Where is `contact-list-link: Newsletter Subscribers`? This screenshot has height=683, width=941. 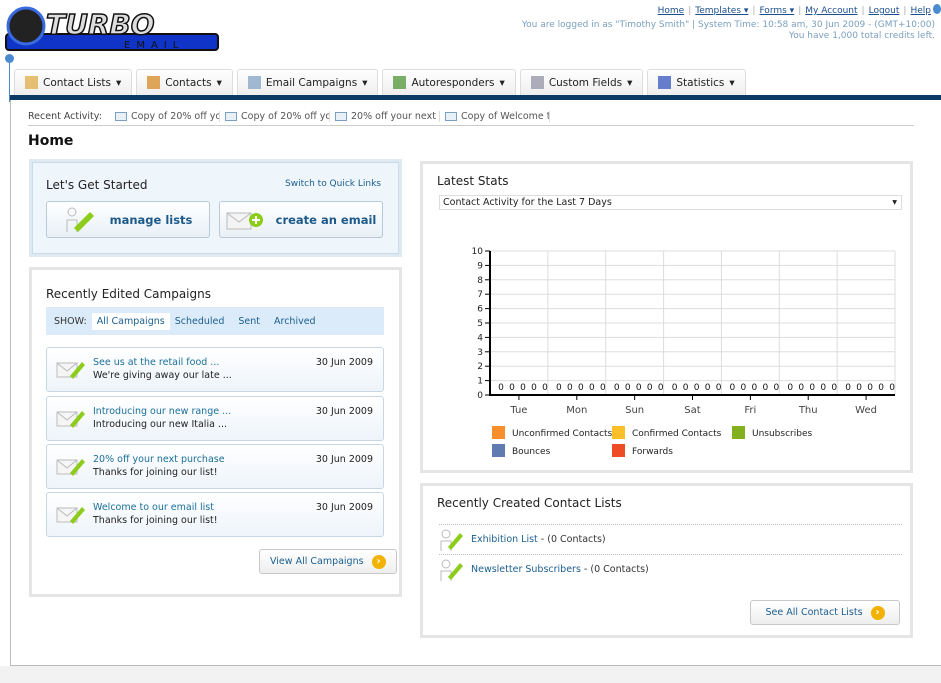
contact-list-link: Newsletter Subscribers is located at coordinates (526, 569).